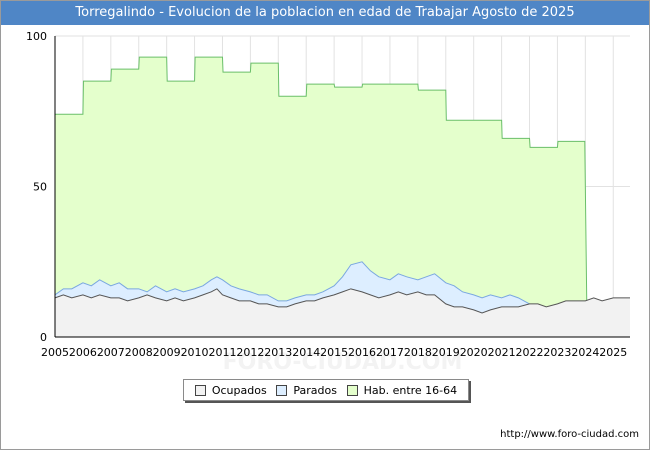 The height and width of the screenshot is (450, 650). I want to click on x-tick-label: 2020, so click(474, 352).